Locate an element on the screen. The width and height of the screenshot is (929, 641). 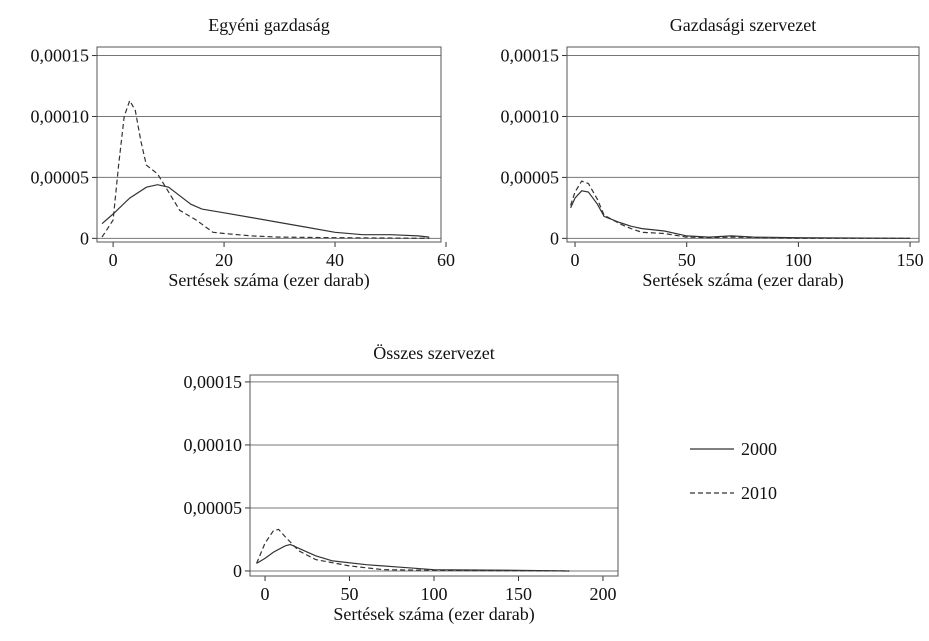
legend-label: 2000 is located at coordinates (759, 449).